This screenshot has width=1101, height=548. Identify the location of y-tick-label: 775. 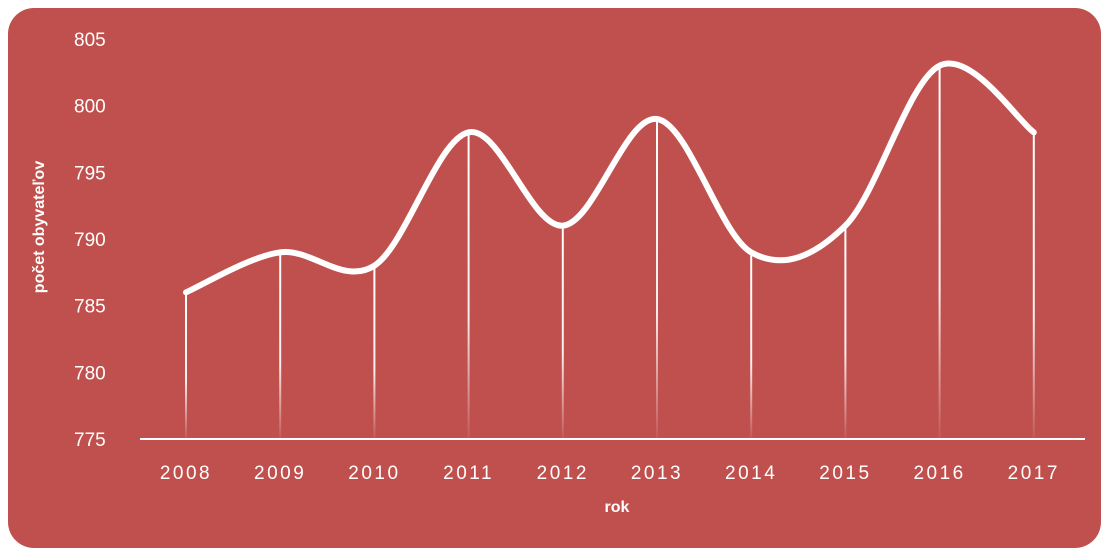
(90, 440).